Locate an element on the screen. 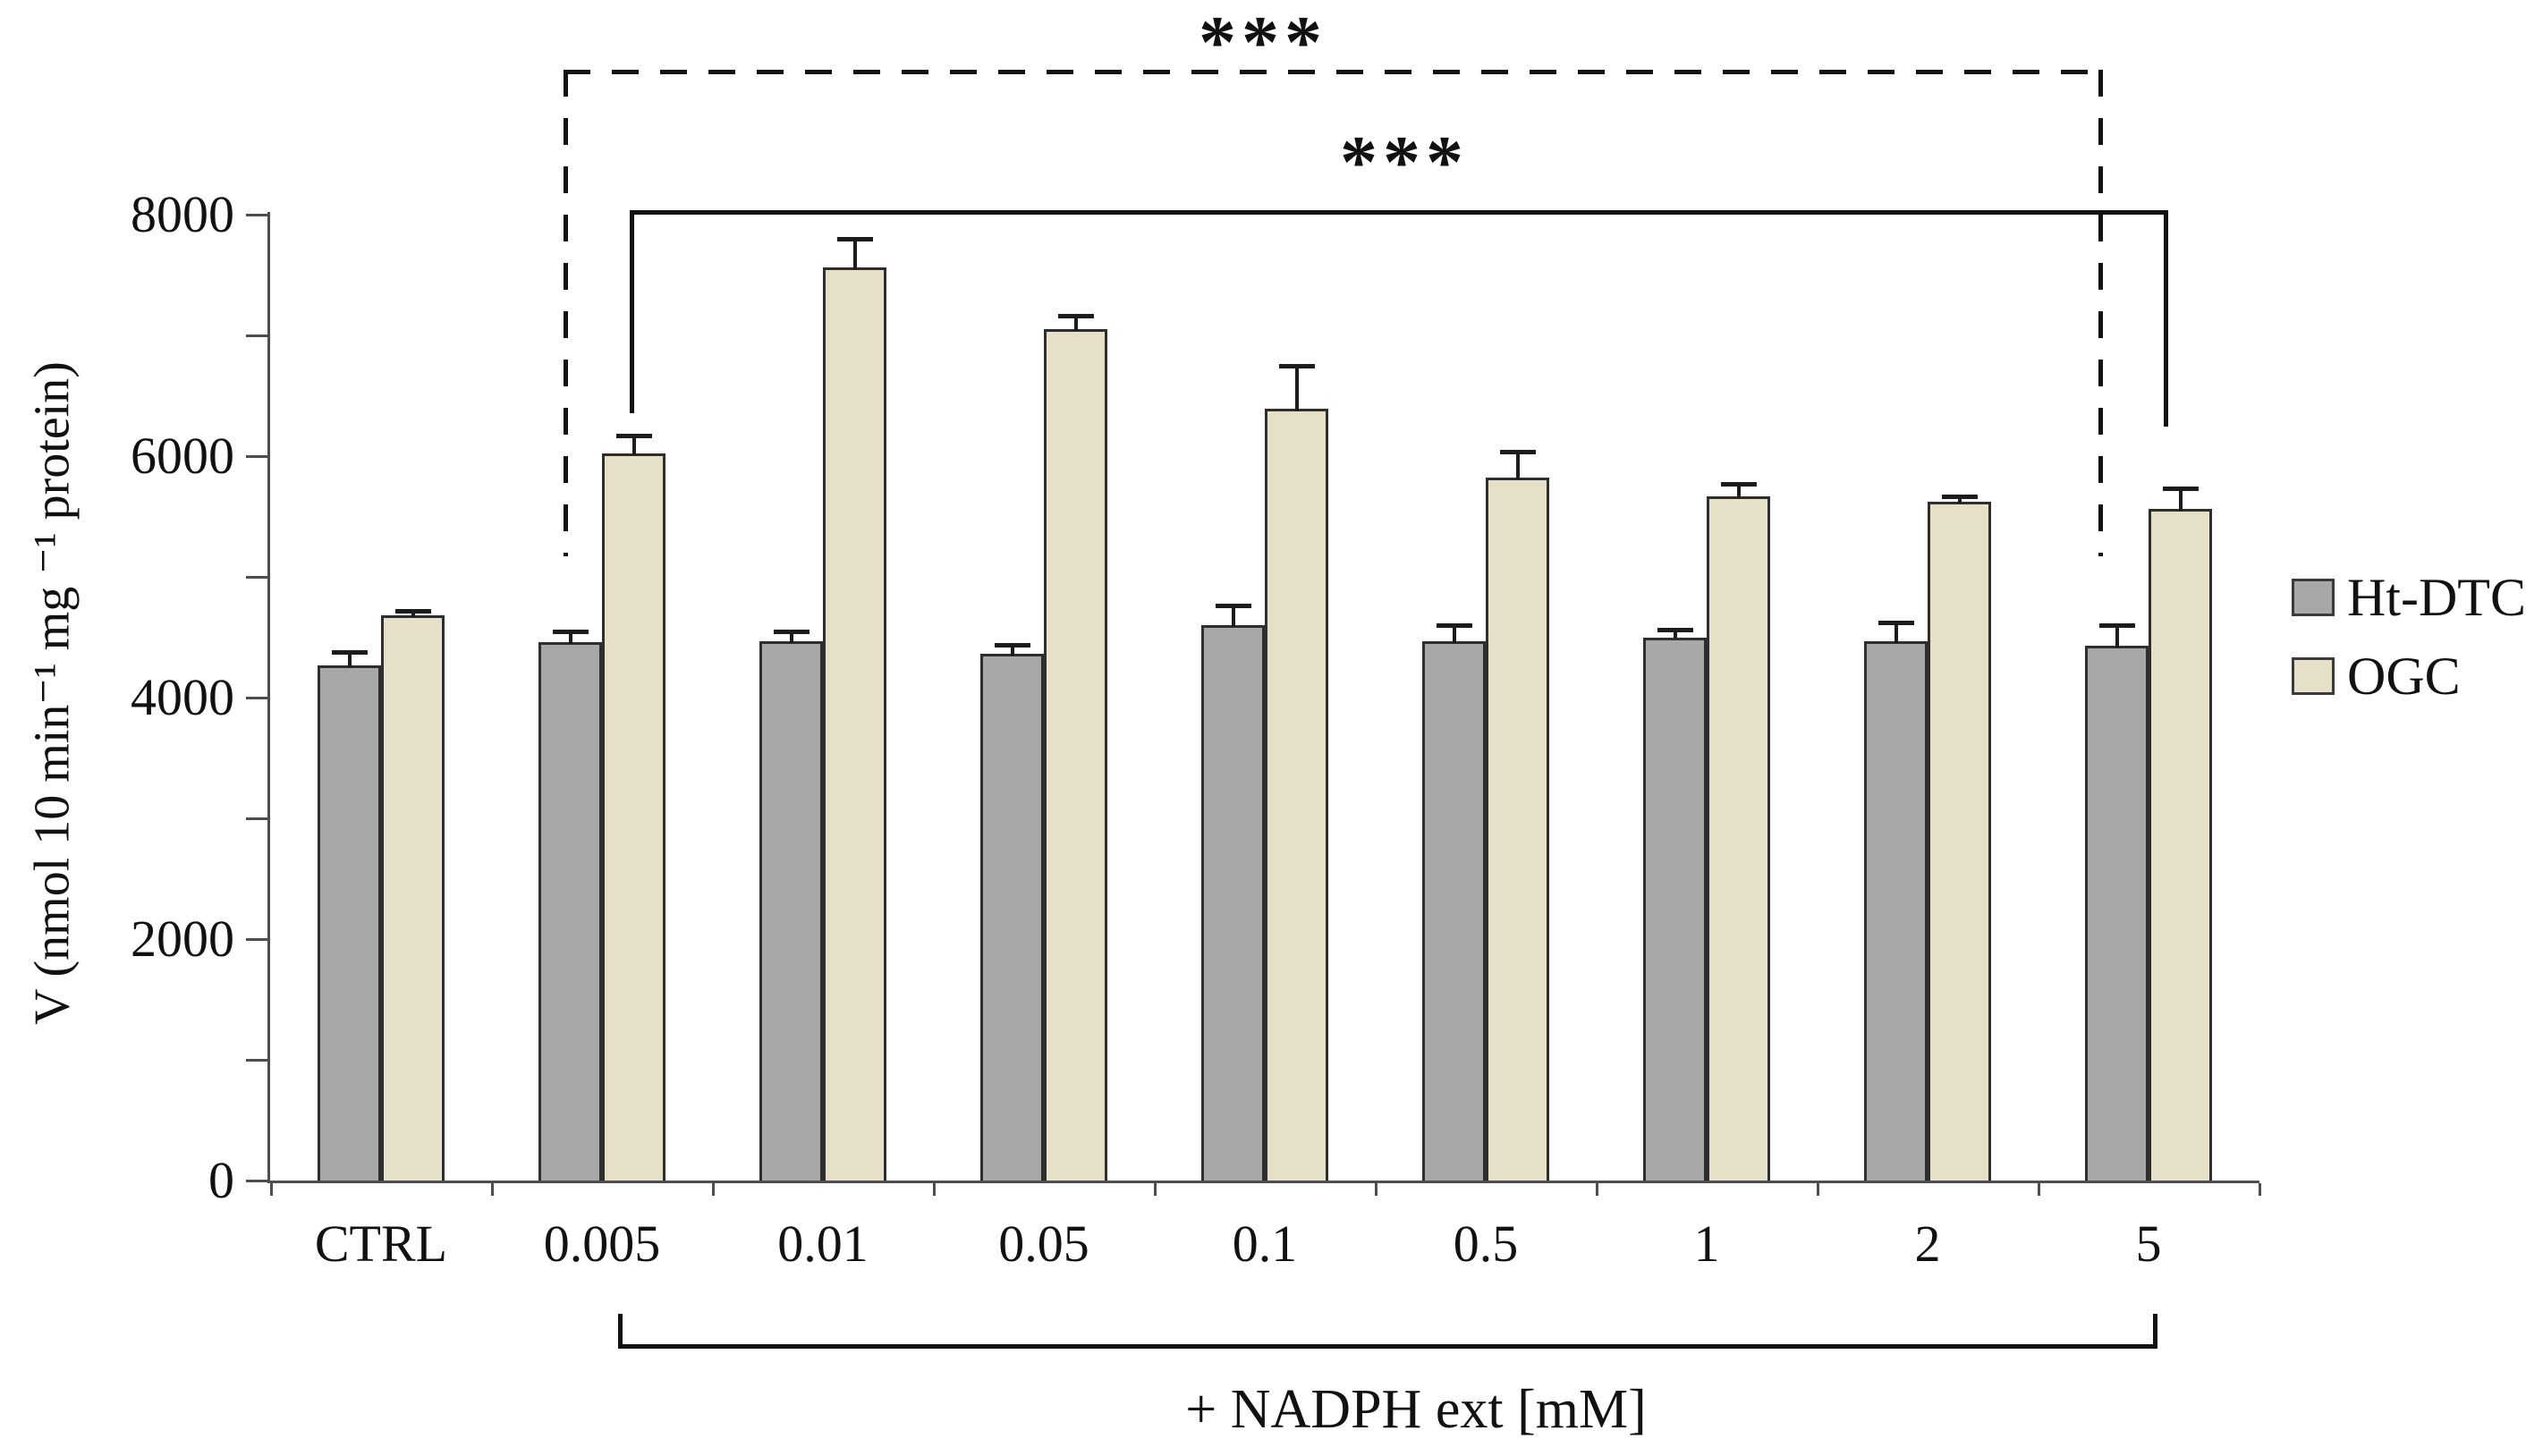  legend-label-ogc: OGC is located at coordinates (2404, 676).